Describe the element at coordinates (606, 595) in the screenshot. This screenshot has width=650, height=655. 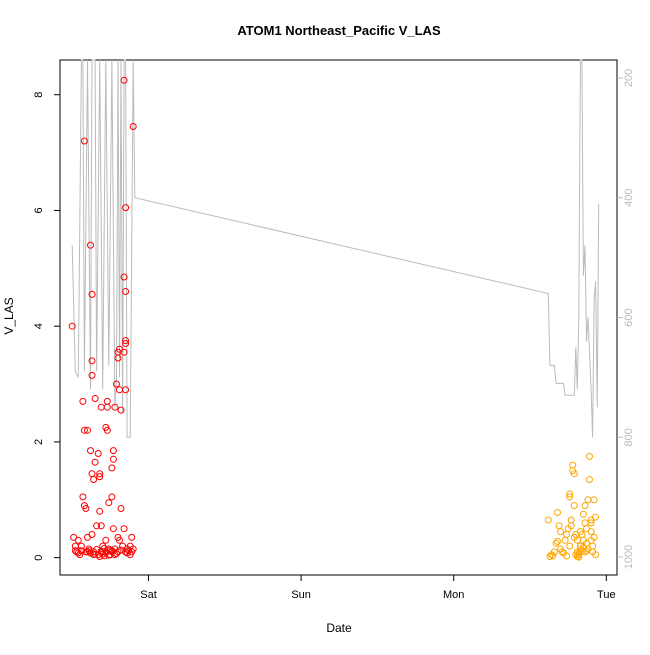
I see `x-tick-label: Tue` at that location.